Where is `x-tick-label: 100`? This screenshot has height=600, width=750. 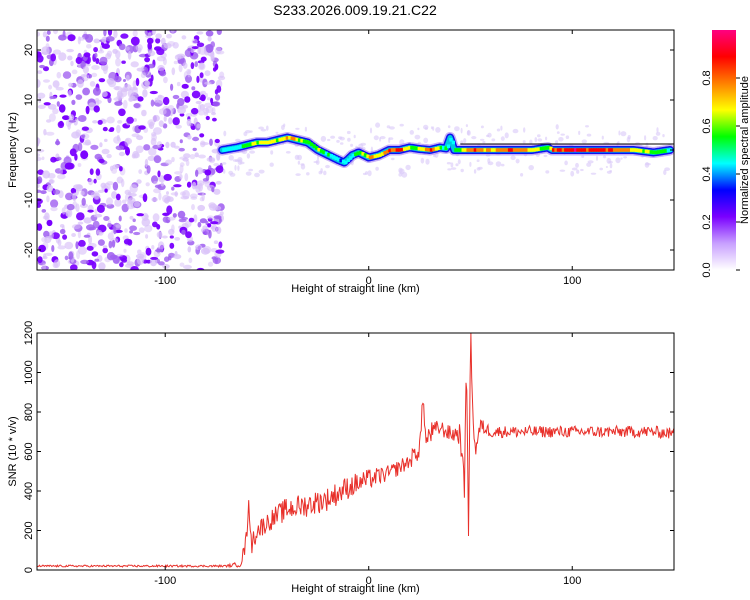
x-tick-label: 100 is located at coordinates (572, 581).